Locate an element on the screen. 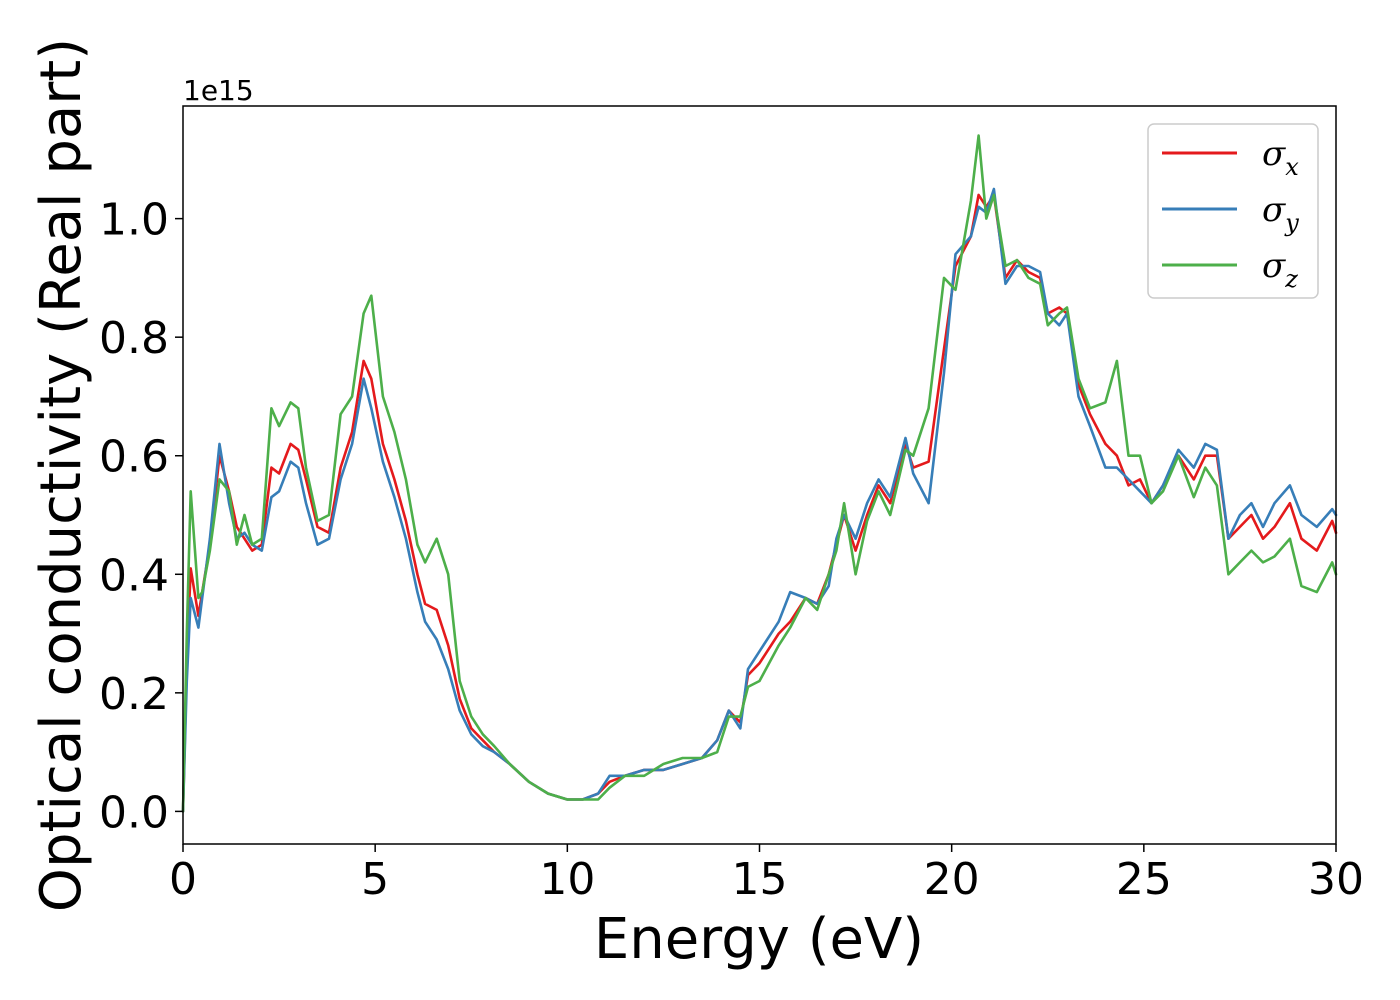 The height and width of the screenshot is (1000, 1400). x-axis-ticks: 0 5 10 15 20 25 30 is located at coordinates (766, 874).